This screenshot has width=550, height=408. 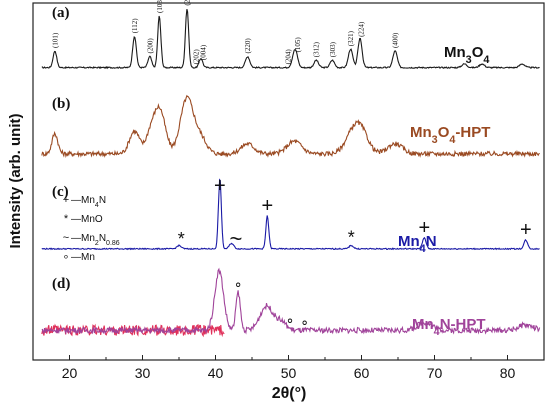 What do you see at coordinates (15, 180) in the screenshot?
I see `y-axis-label: Intensity (arb. unit)` at bounding box center [15, 180].